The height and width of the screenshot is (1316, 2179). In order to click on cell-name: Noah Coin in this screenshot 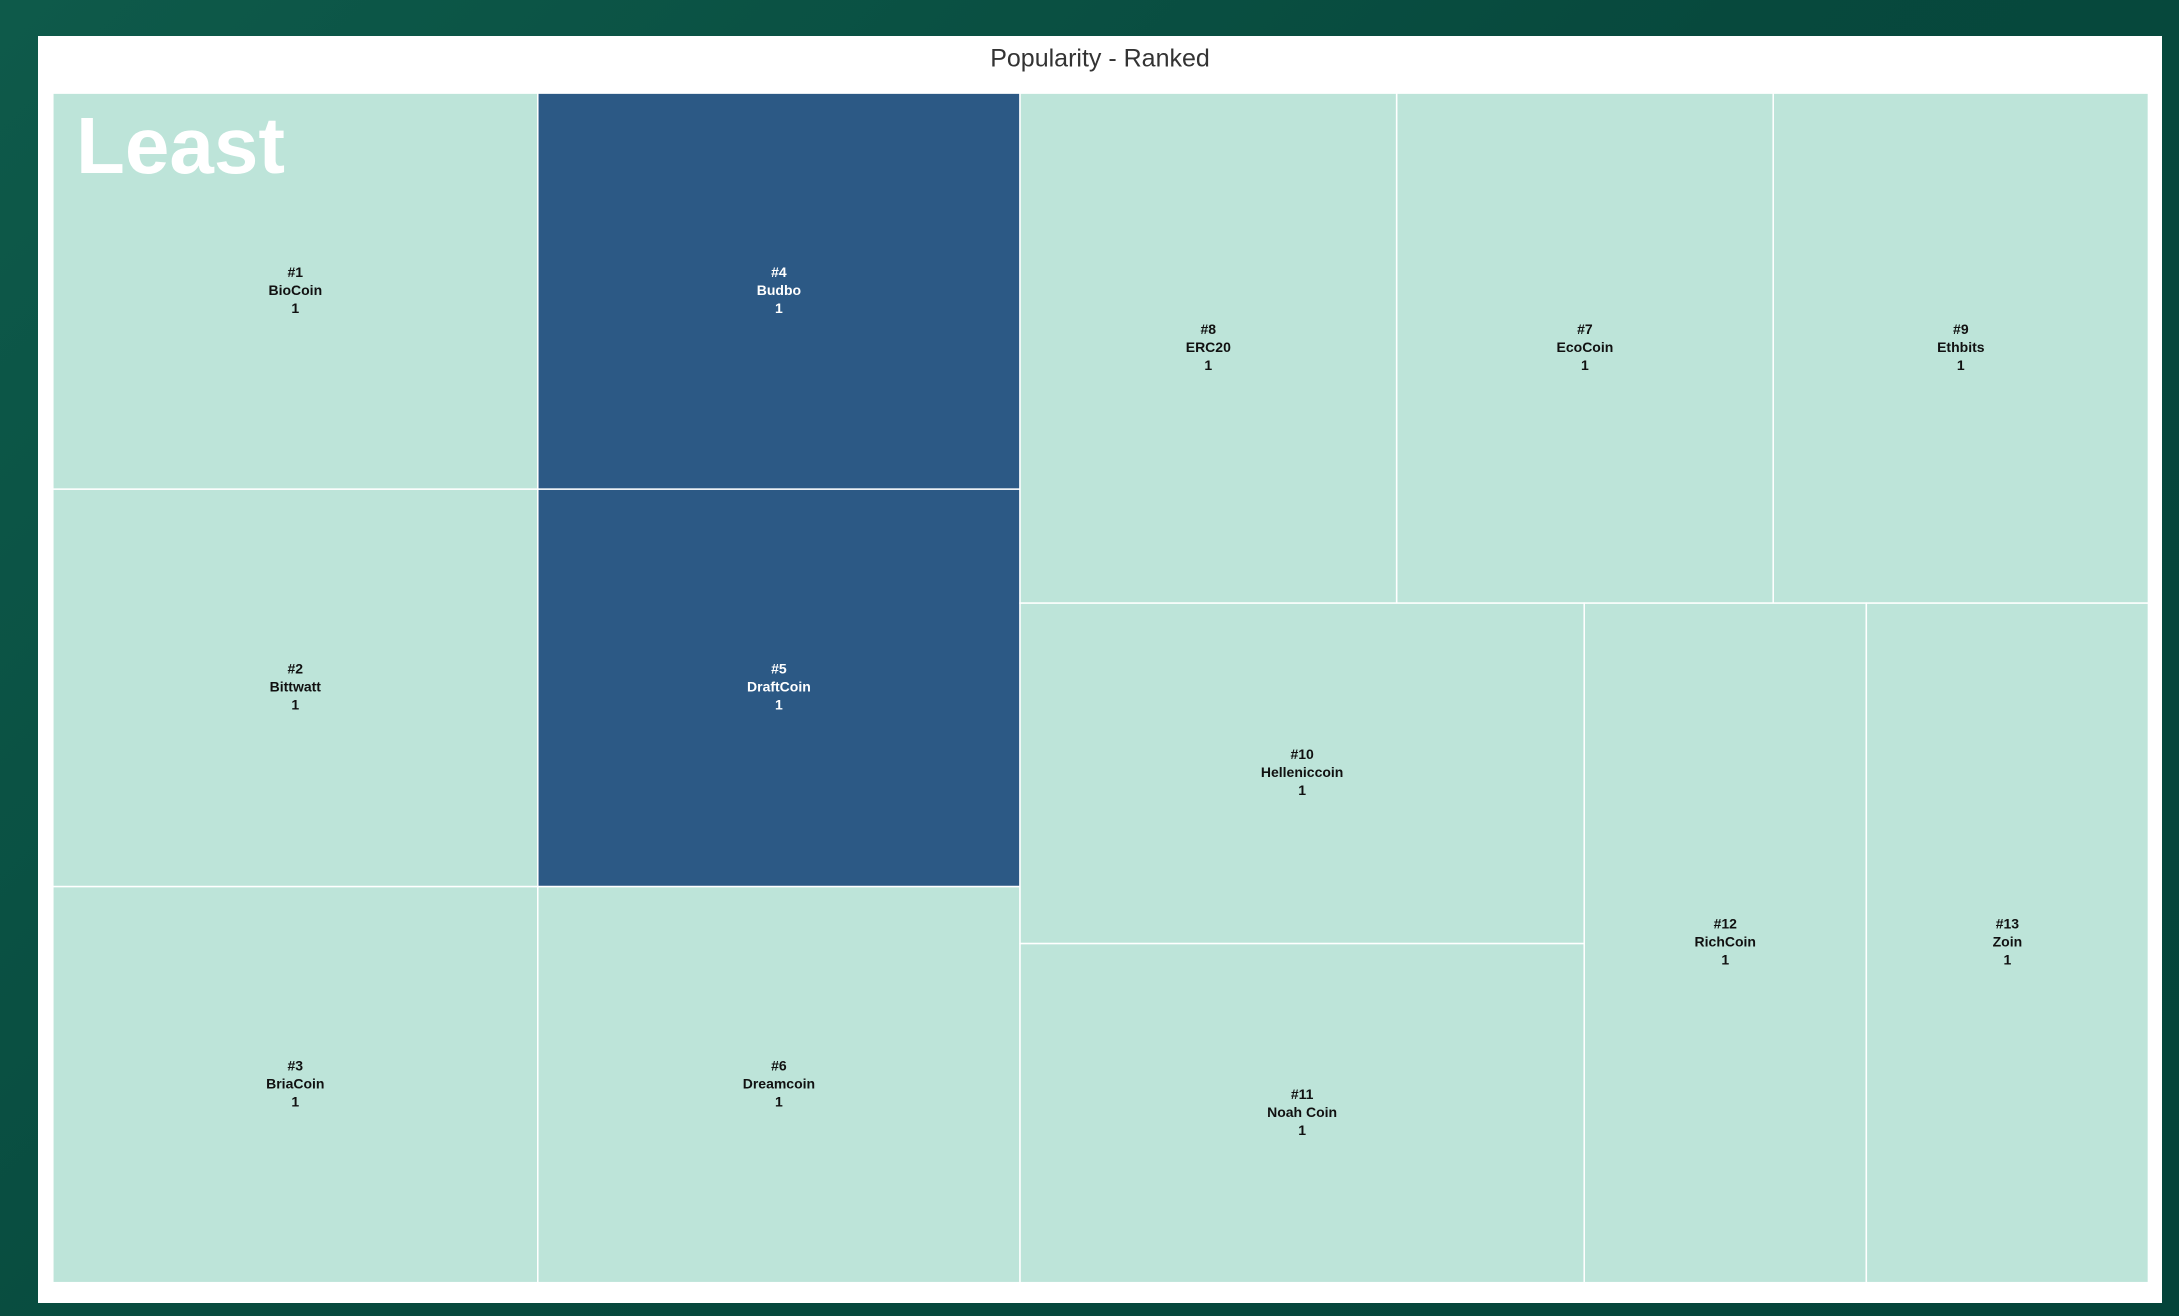, I will do `click(1302, 1112)`.